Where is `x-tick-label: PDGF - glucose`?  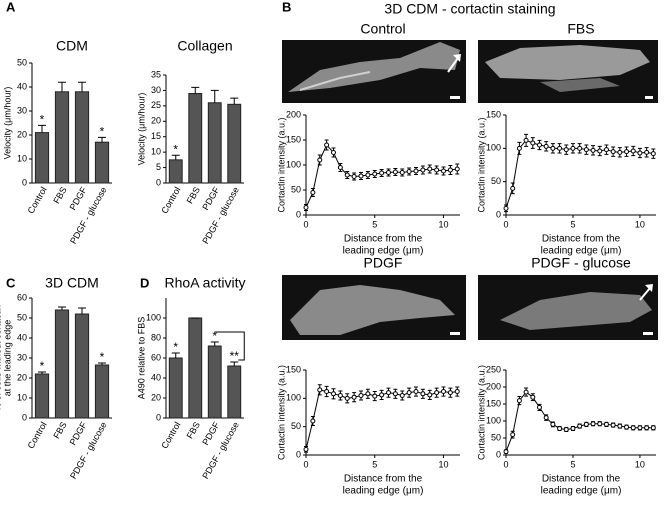 x-tick-label: PDGF - glucose is located at coordinates (220, 215).